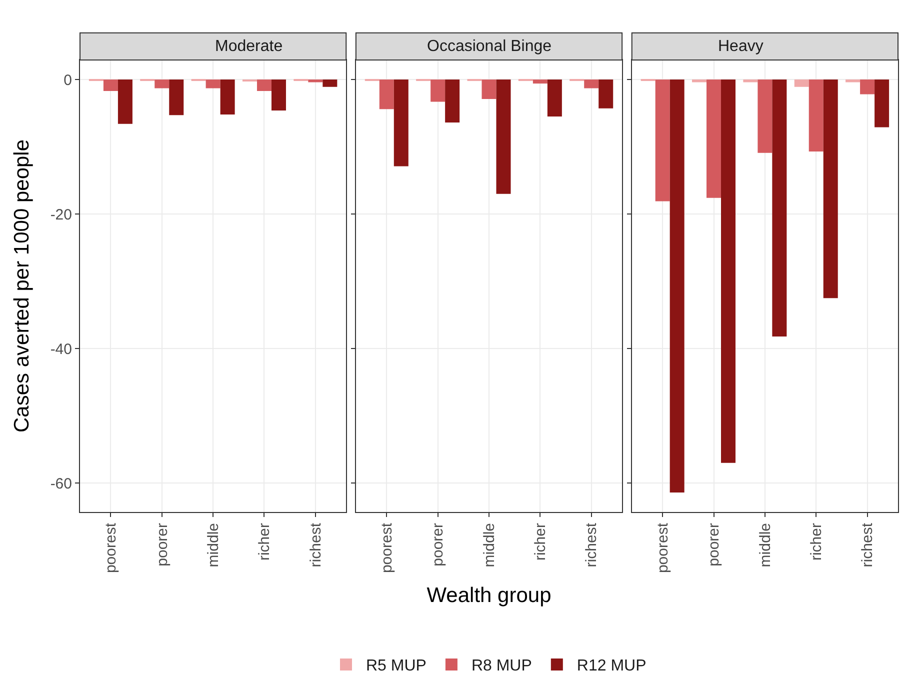  What do you see at coordinates (249, 46) in the screenshot?
I see `chart-title: Moderate` at bounding box center [249, 46].